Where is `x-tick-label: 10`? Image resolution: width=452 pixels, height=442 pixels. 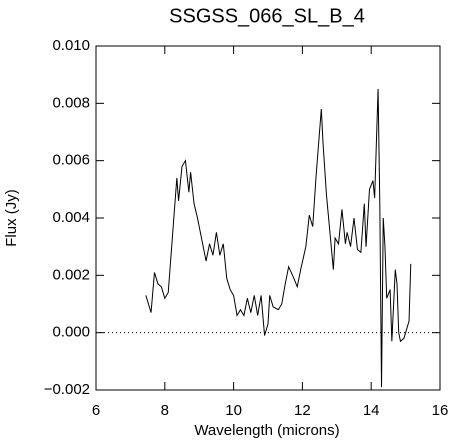
x-tick-label: 10 is located at coordinates (233, 410).